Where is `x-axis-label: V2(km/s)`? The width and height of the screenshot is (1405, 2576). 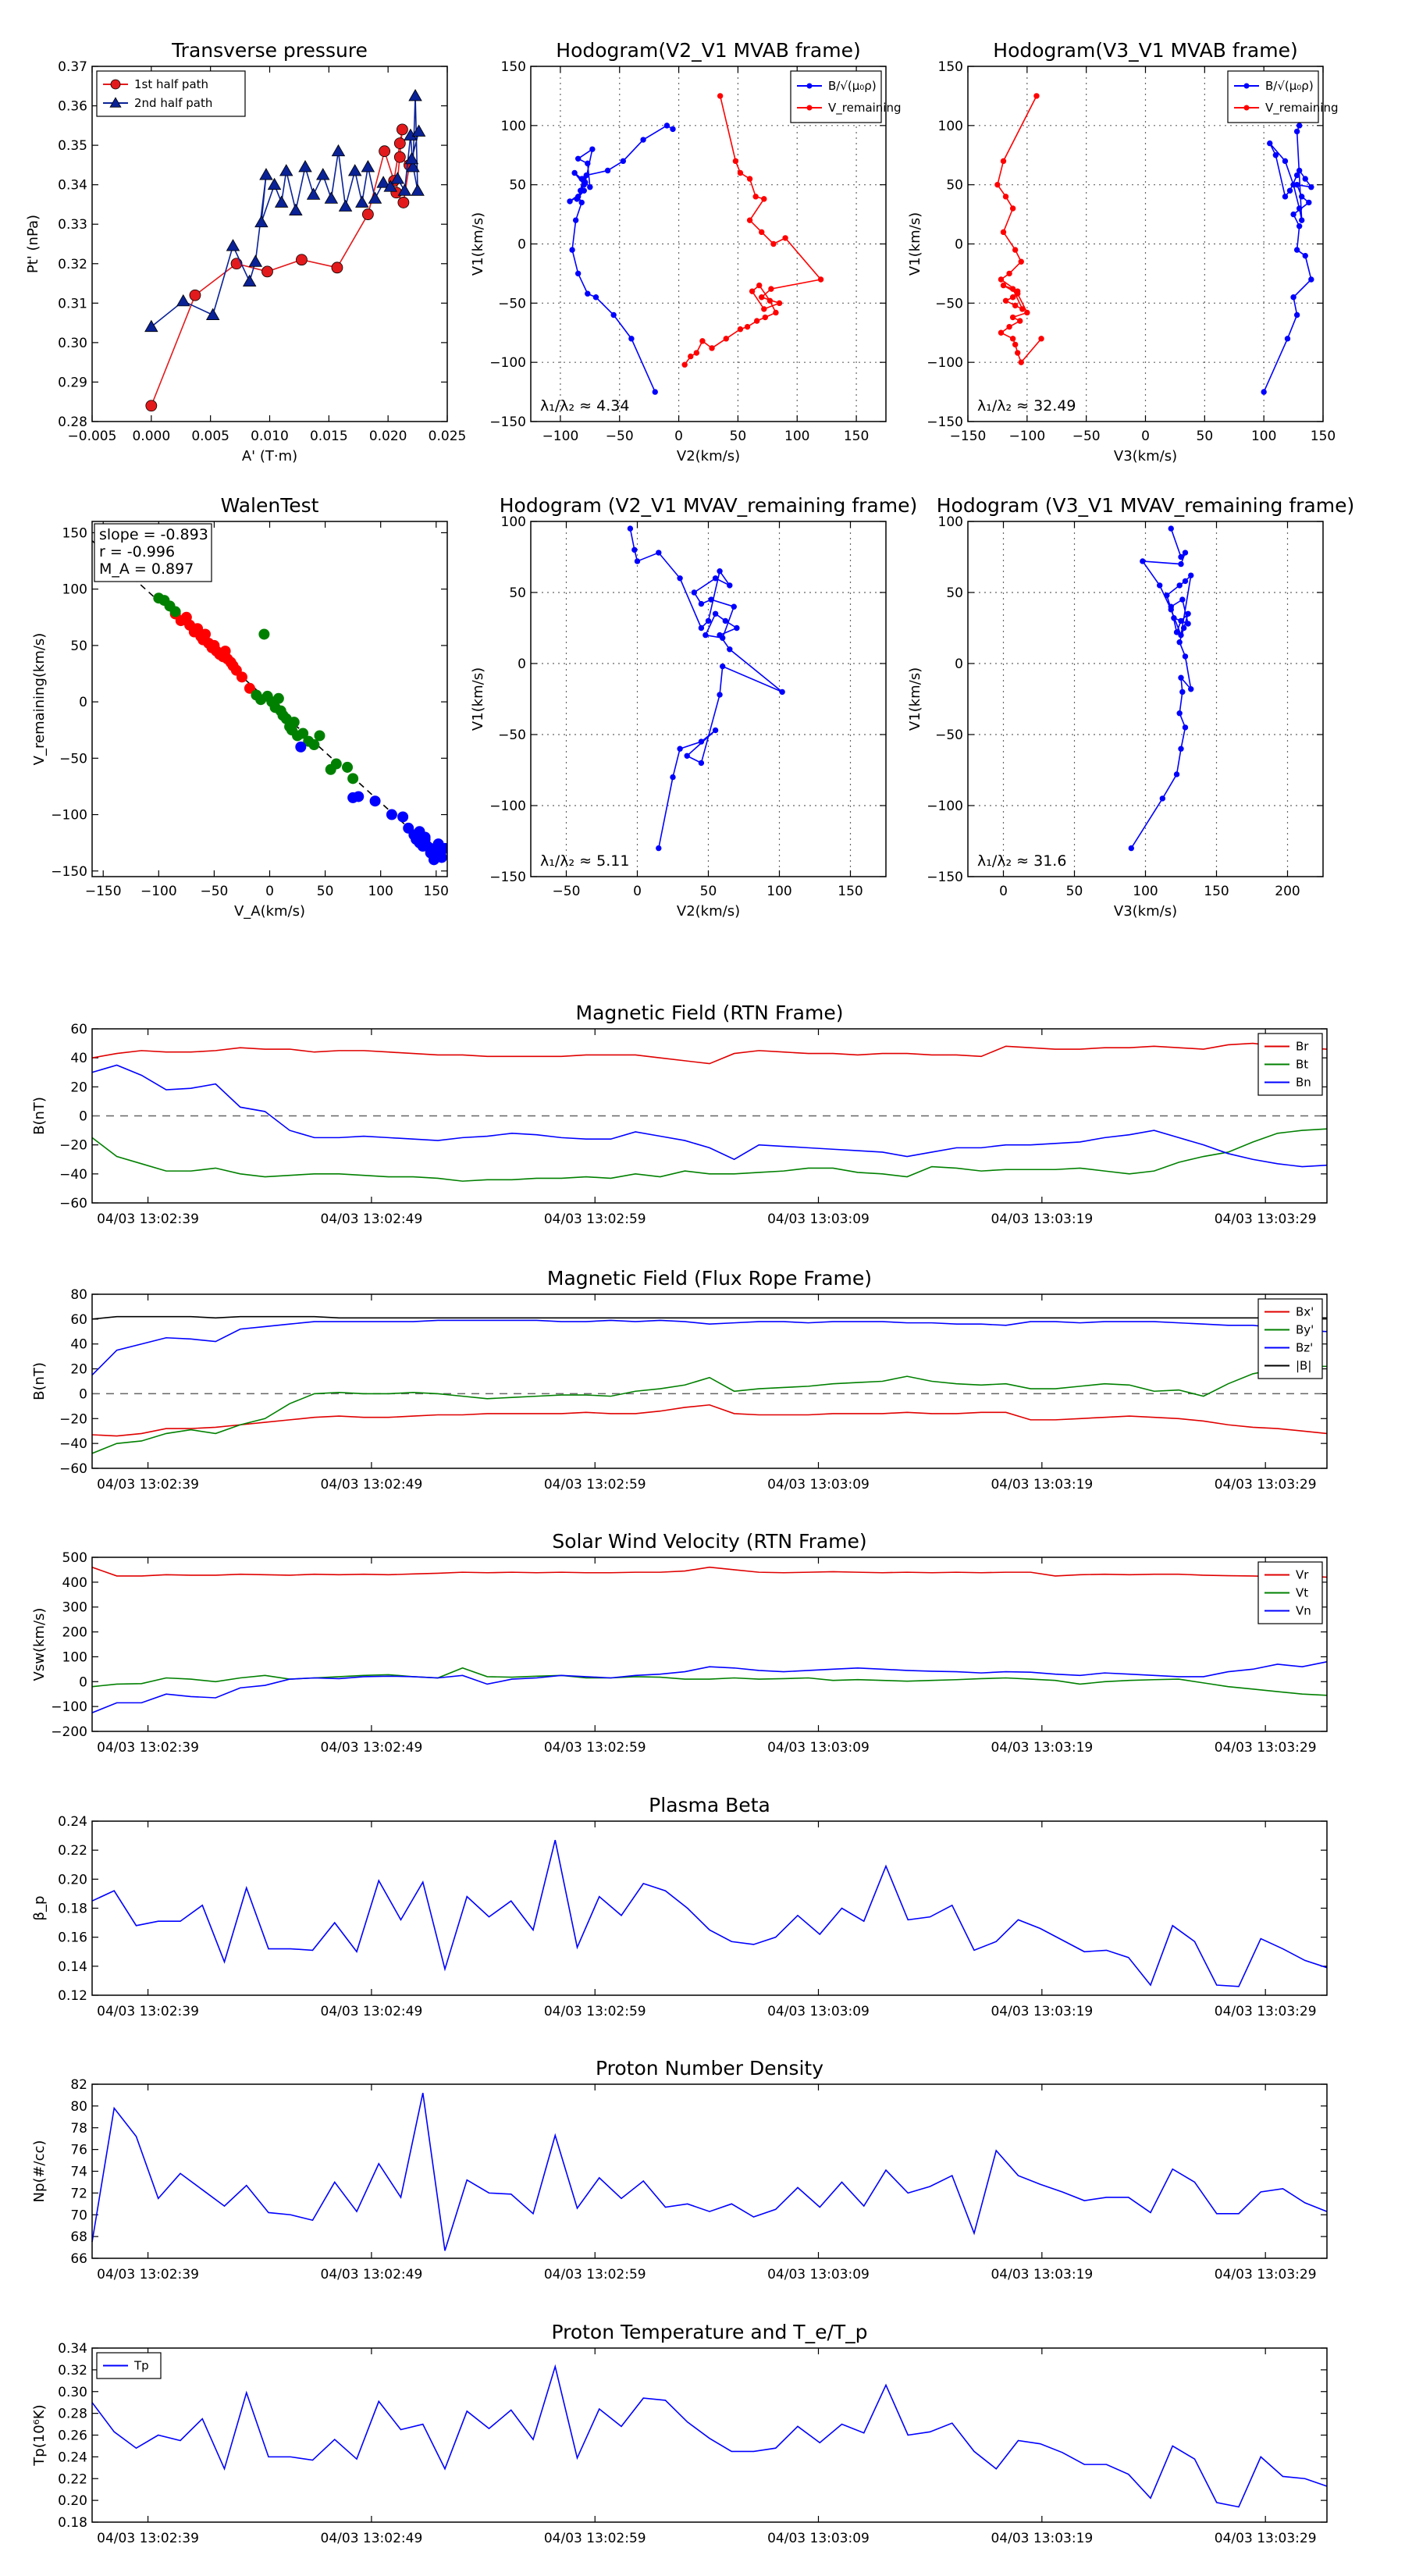 x-axis-label: V2(km/s) is located at coordinates (709, 911).